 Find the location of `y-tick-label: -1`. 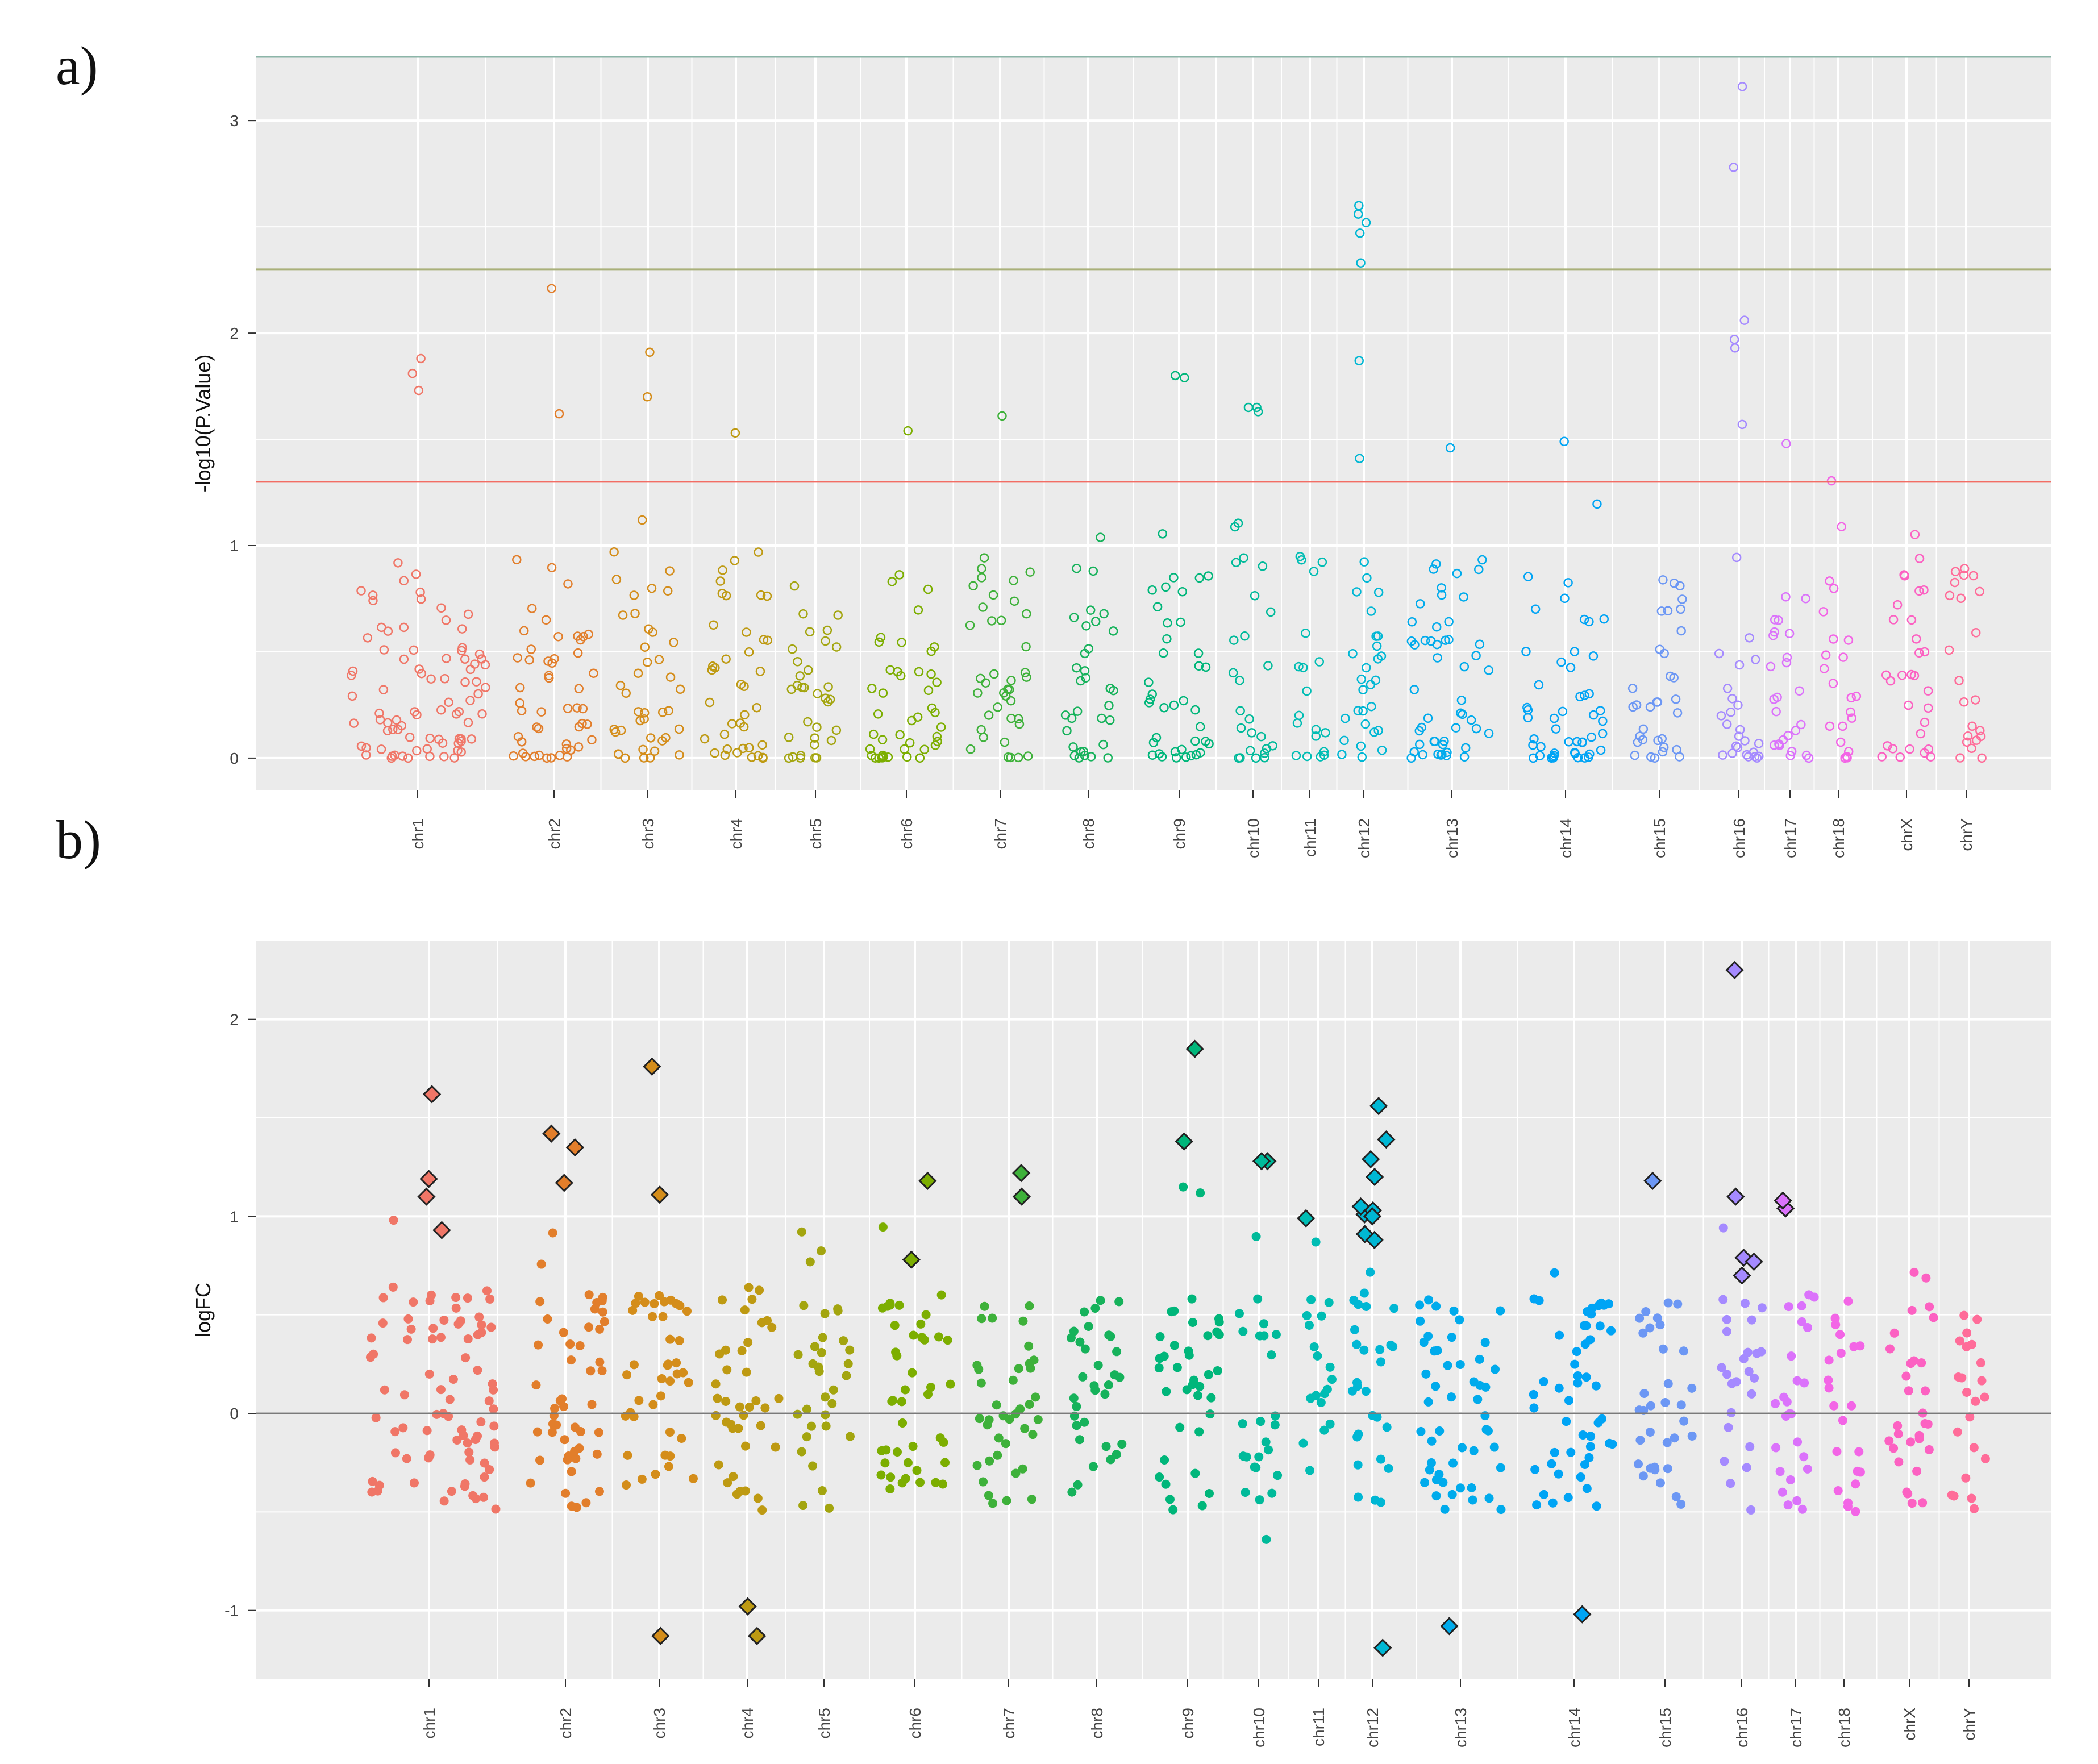

y-tick-label: -1 is located at coordinates (231, 1611).